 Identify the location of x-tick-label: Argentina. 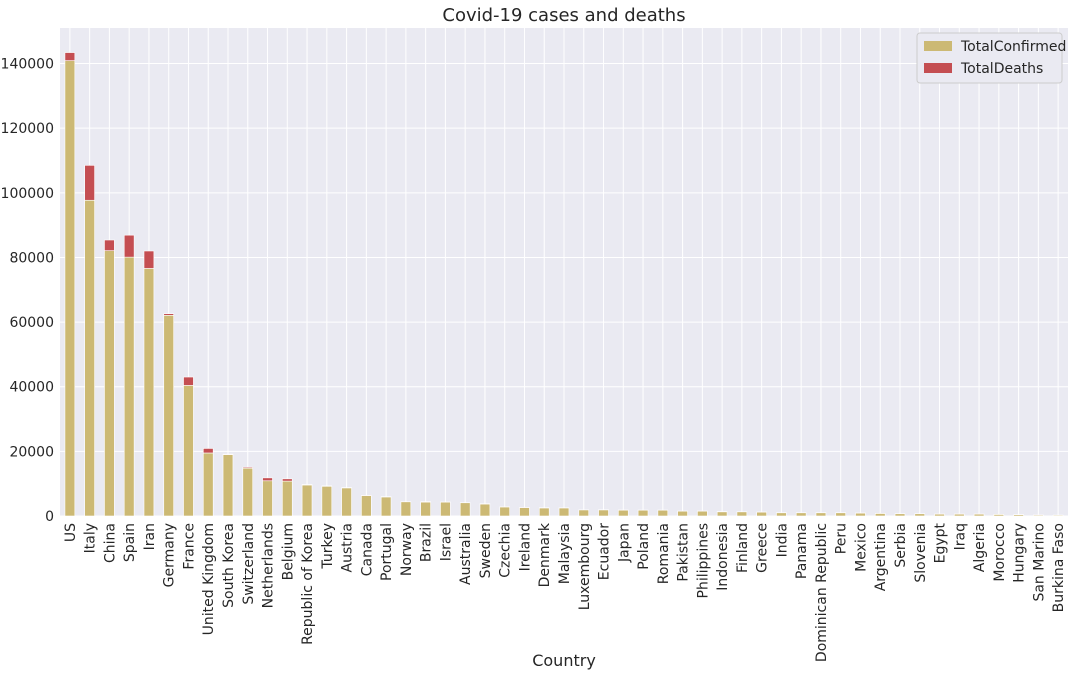
(881, 557).